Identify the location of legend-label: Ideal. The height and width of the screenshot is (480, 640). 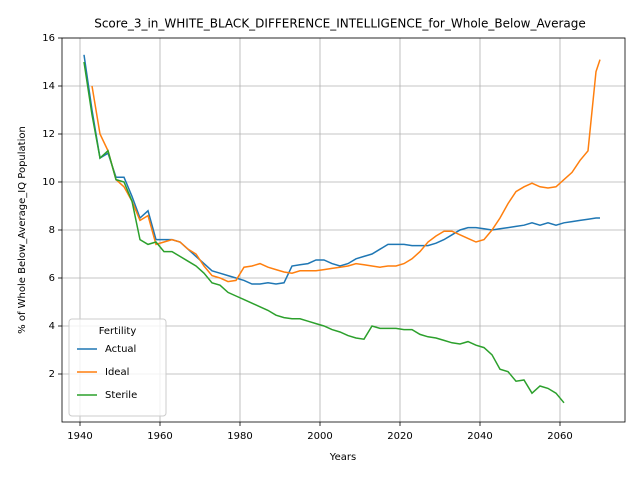
(117, 372).